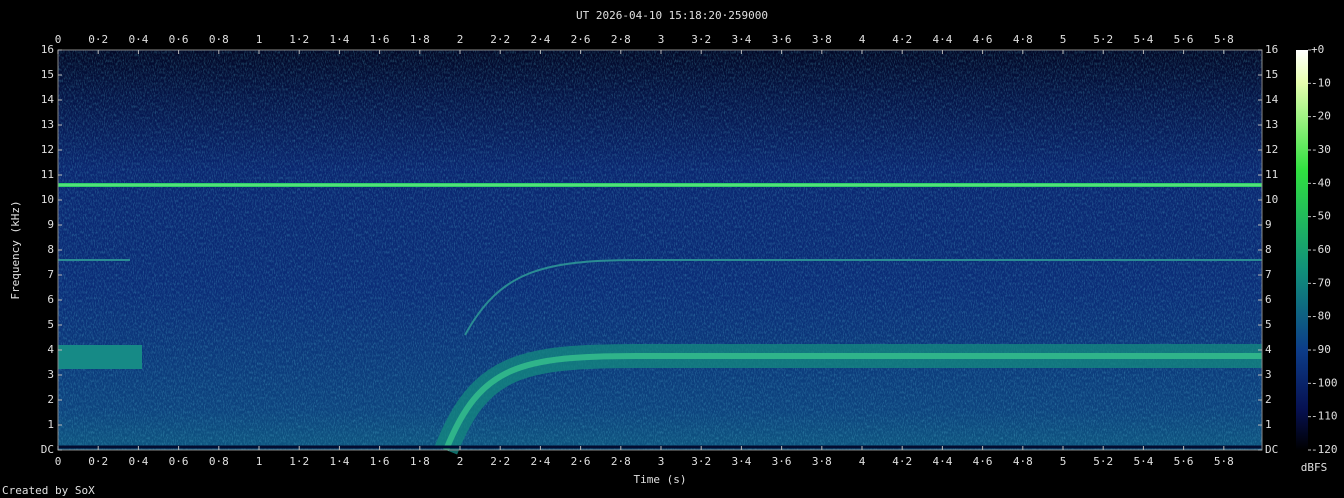  What do you see at coordinates (1321, 316) in the screenshot?
I see `colorbar-tick-label: -80` at bounding box center [1321, 316].